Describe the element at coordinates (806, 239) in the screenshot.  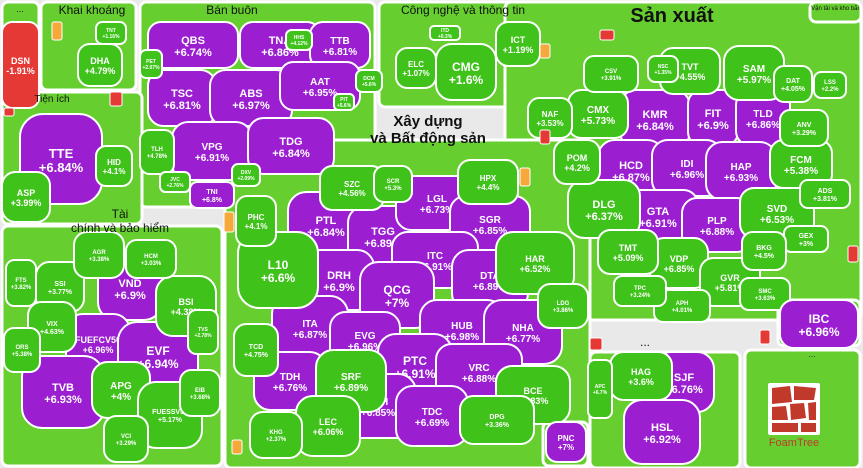
I see `tile-gex: GEX+3%` at that location.